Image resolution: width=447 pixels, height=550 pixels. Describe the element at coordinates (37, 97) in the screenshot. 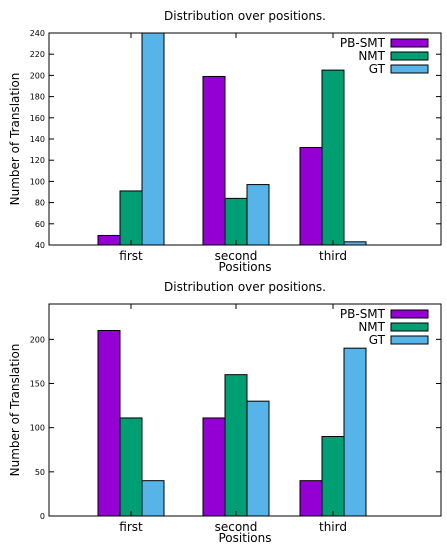

I see `y-tick-label: 180` at that location.